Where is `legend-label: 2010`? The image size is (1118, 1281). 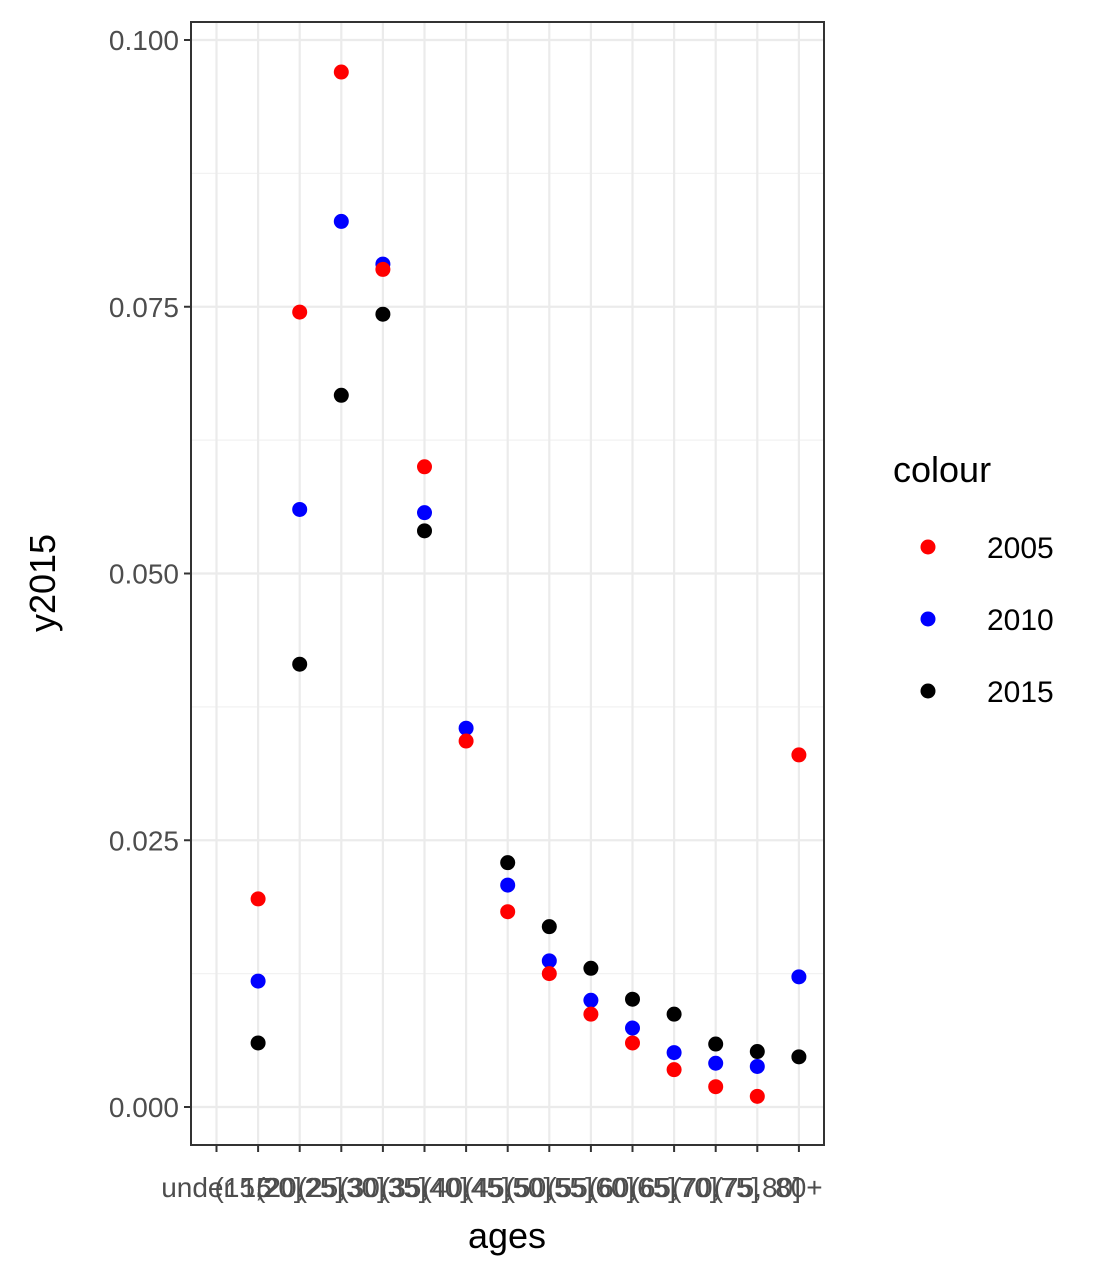 legend-label: 2010 is located at coordinates (1020, 620).